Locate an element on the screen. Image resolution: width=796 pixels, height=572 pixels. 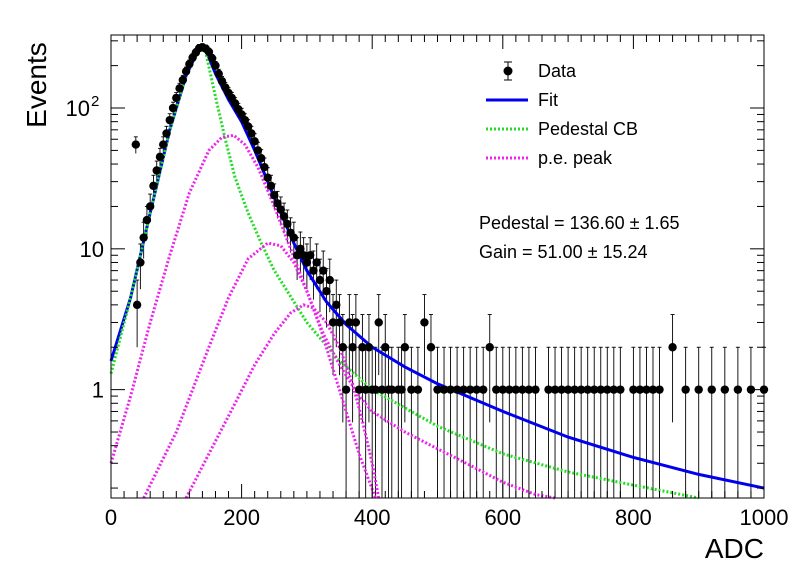
legend-label: p.e. peak is located at coordinates (575, 158).